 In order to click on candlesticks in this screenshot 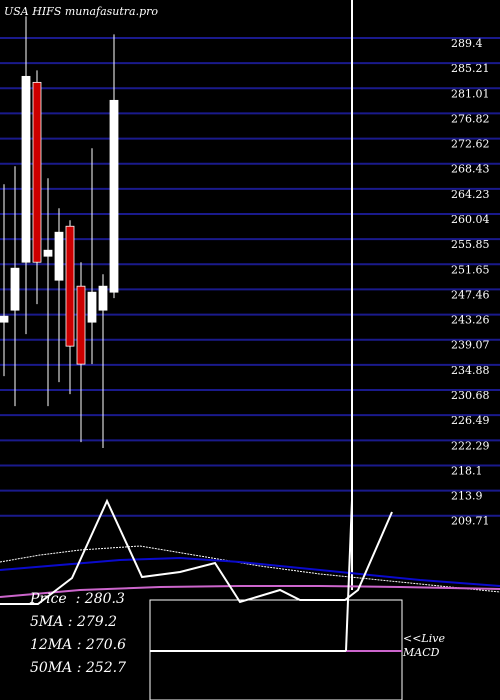, I will do `click(59, 232)`.